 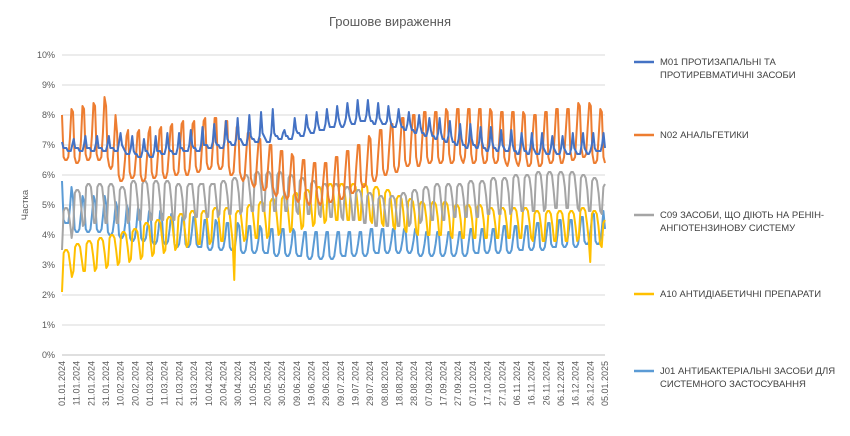 What do you see at coordinates (704, 135) in the screenshot?
I see `legend-label: N02 АНАЛЬГЕТИКИ` at bounding box center [704, 135].